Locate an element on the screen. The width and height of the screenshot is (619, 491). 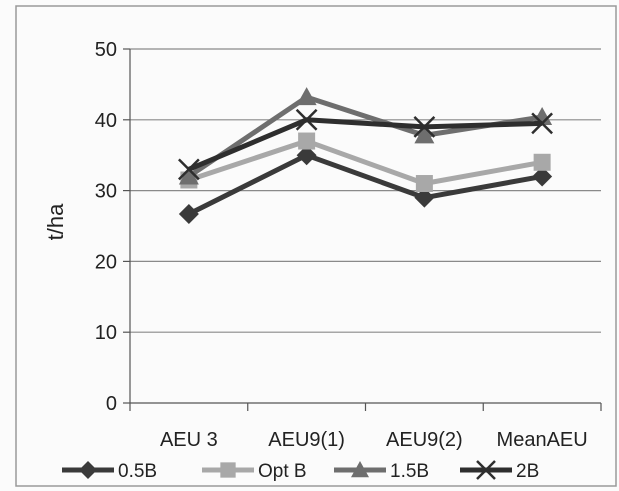
series-2b is located at coordinates (365, 144).